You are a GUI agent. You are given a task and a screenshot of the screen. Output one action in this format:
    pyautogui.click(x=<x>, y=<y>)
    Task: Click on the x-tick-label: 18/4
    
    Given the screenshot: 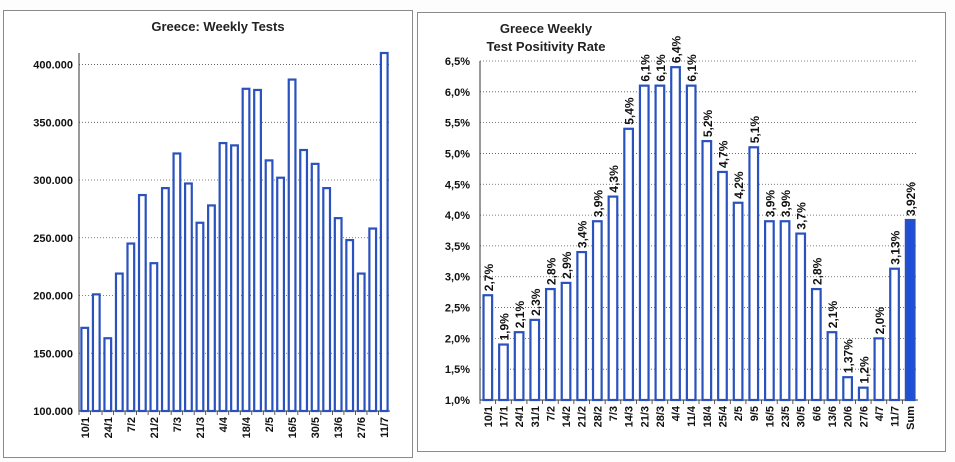 What is the action you would take?
    pyautogui.click(x=247, y=427)
    